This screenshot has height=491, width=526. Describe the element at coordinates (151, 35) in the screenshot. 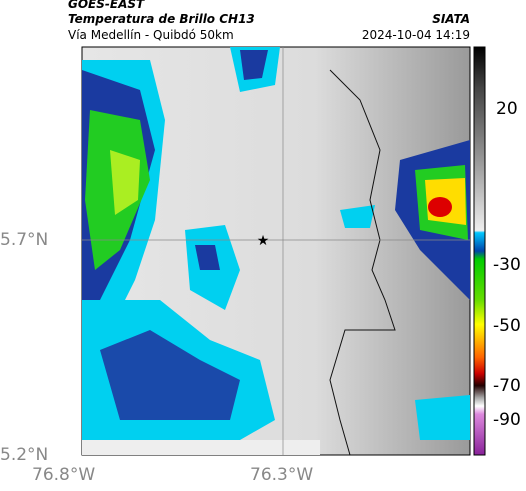

I see `region: Vía Medellín - Quibdó 50km` at that location.